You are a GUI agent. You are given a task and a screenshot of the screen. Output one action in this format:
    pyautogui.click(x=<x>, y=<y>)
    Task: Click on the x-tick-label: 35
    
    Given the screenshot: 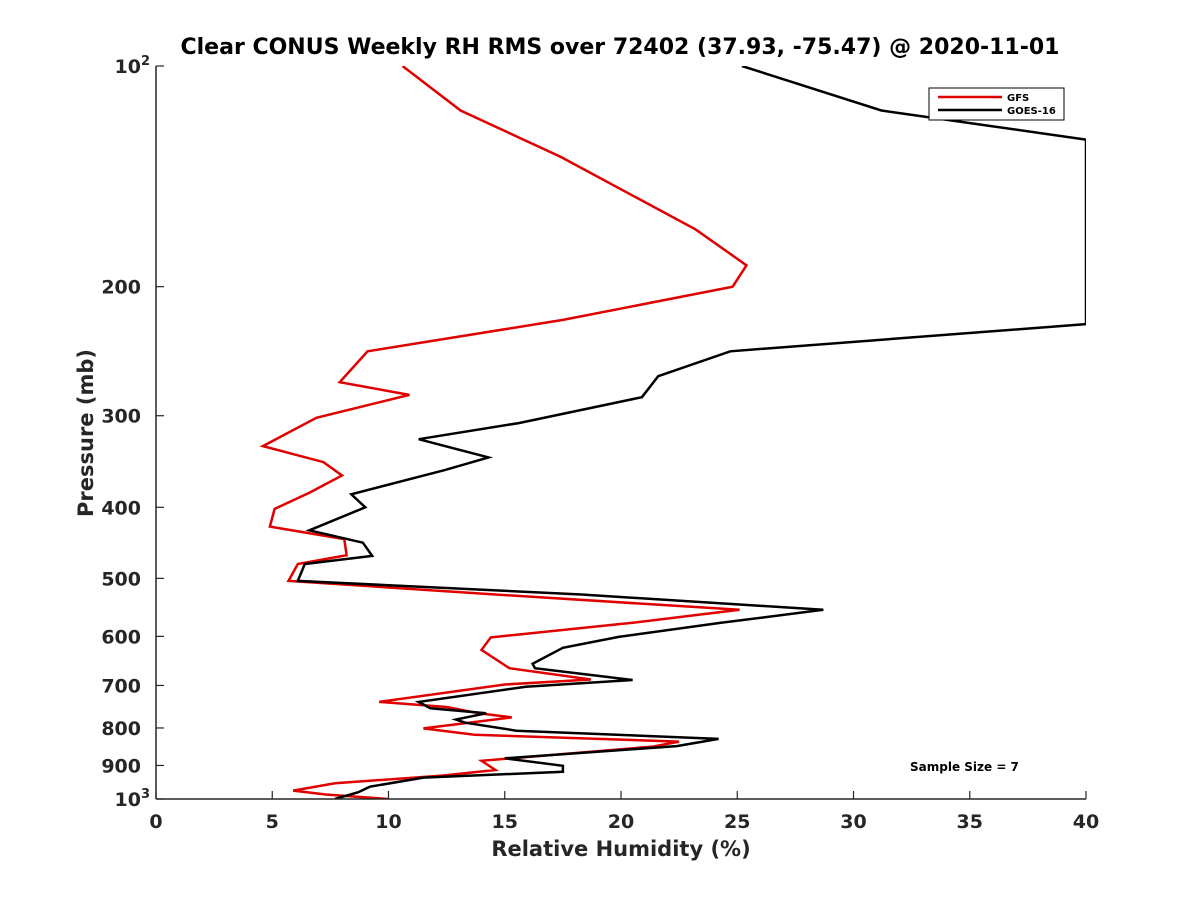 What is the action you would take?
    pyautogui.click(x=970, y=822)
    